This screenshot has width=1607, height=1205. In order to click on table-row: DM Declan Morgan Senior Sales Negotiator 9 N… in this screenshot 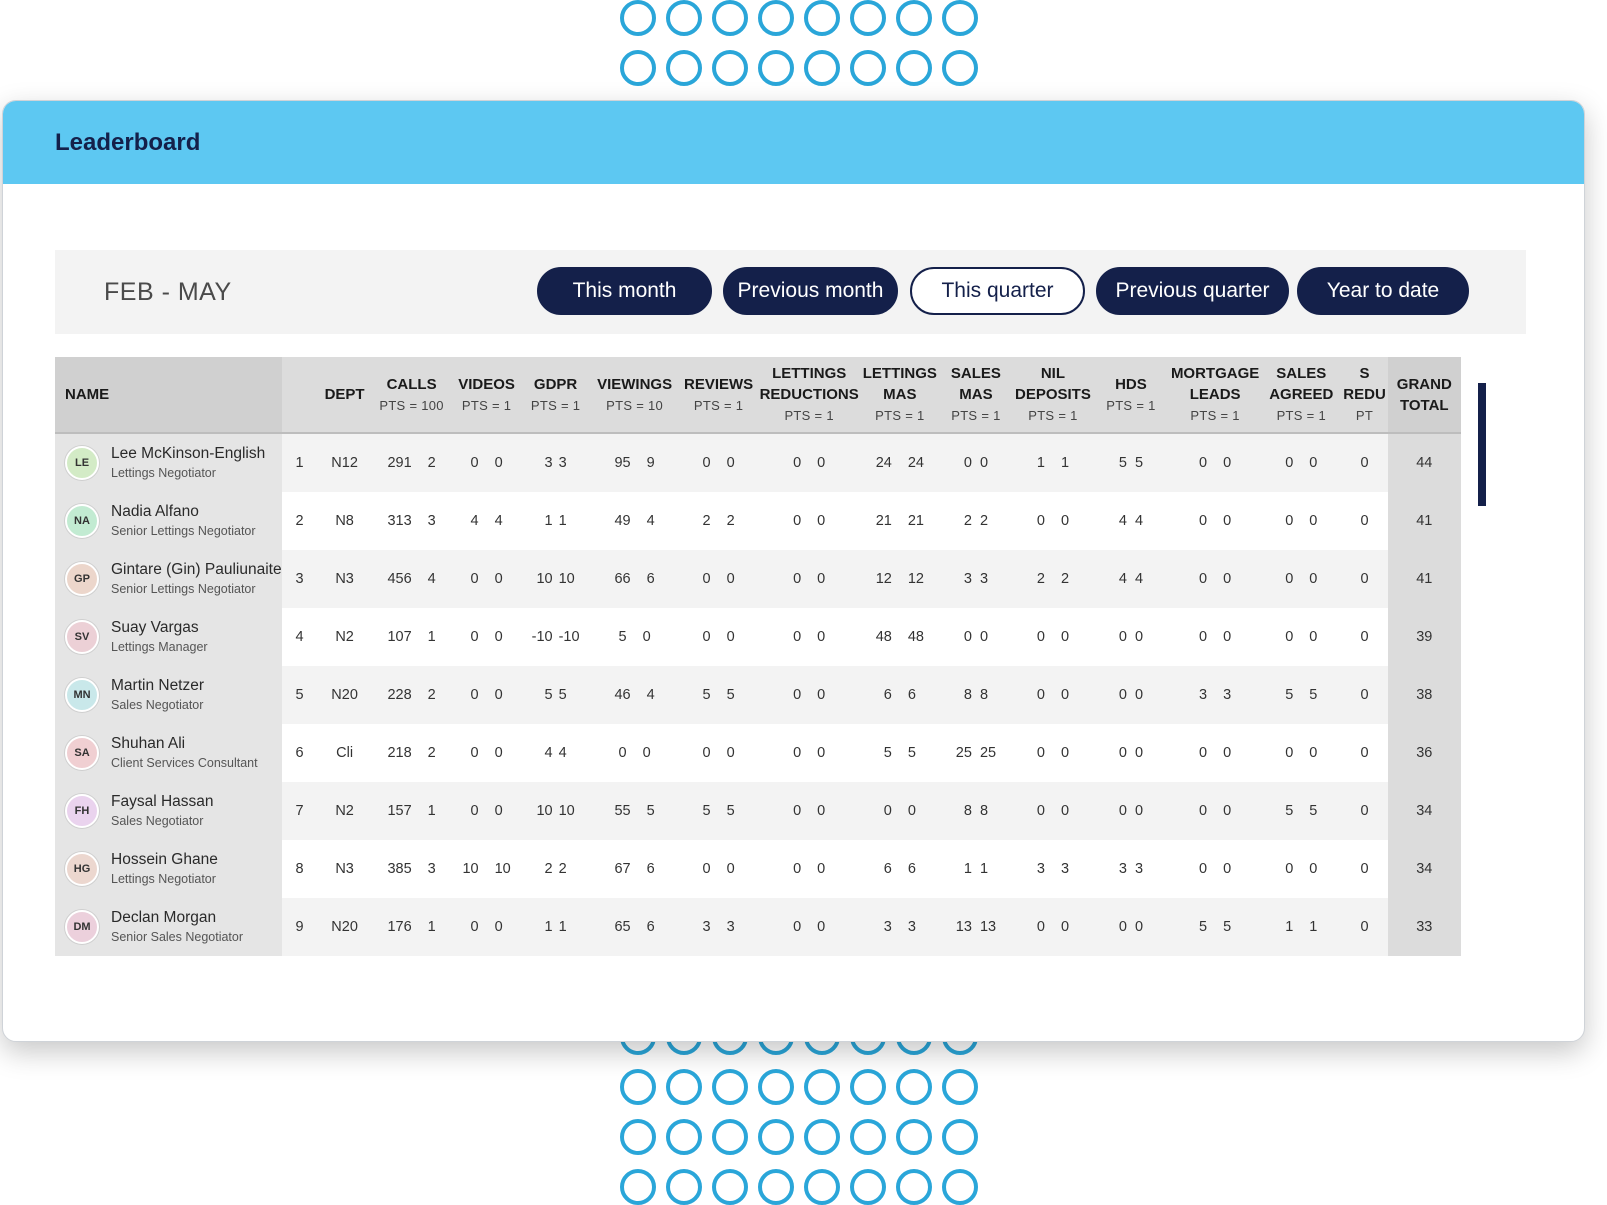, I will do `click(758, 927)`.